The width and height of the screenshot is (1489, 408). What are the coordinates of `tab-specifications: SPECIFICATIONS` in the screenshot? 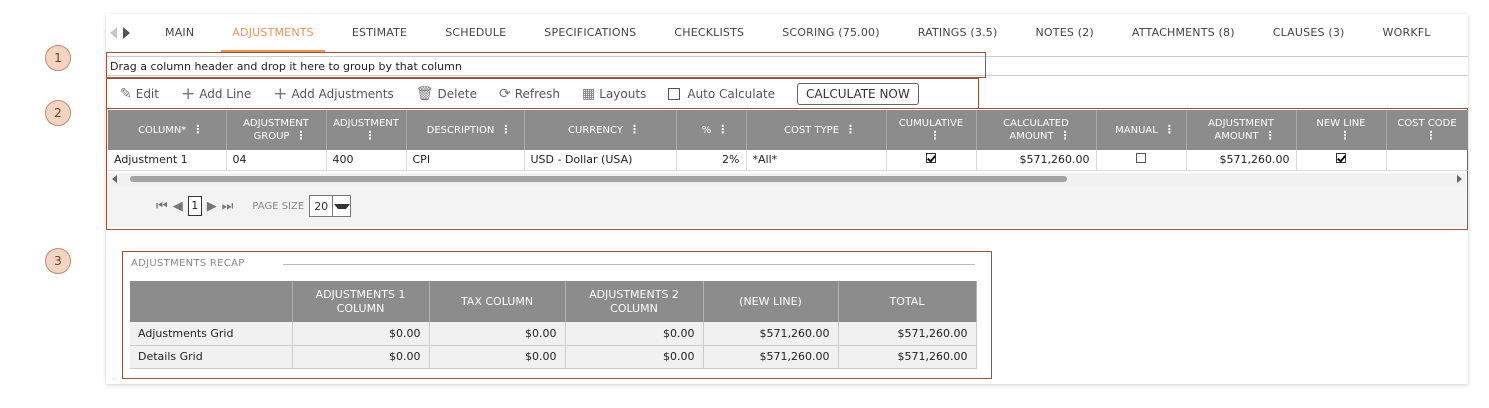 It's located at (590, 32).